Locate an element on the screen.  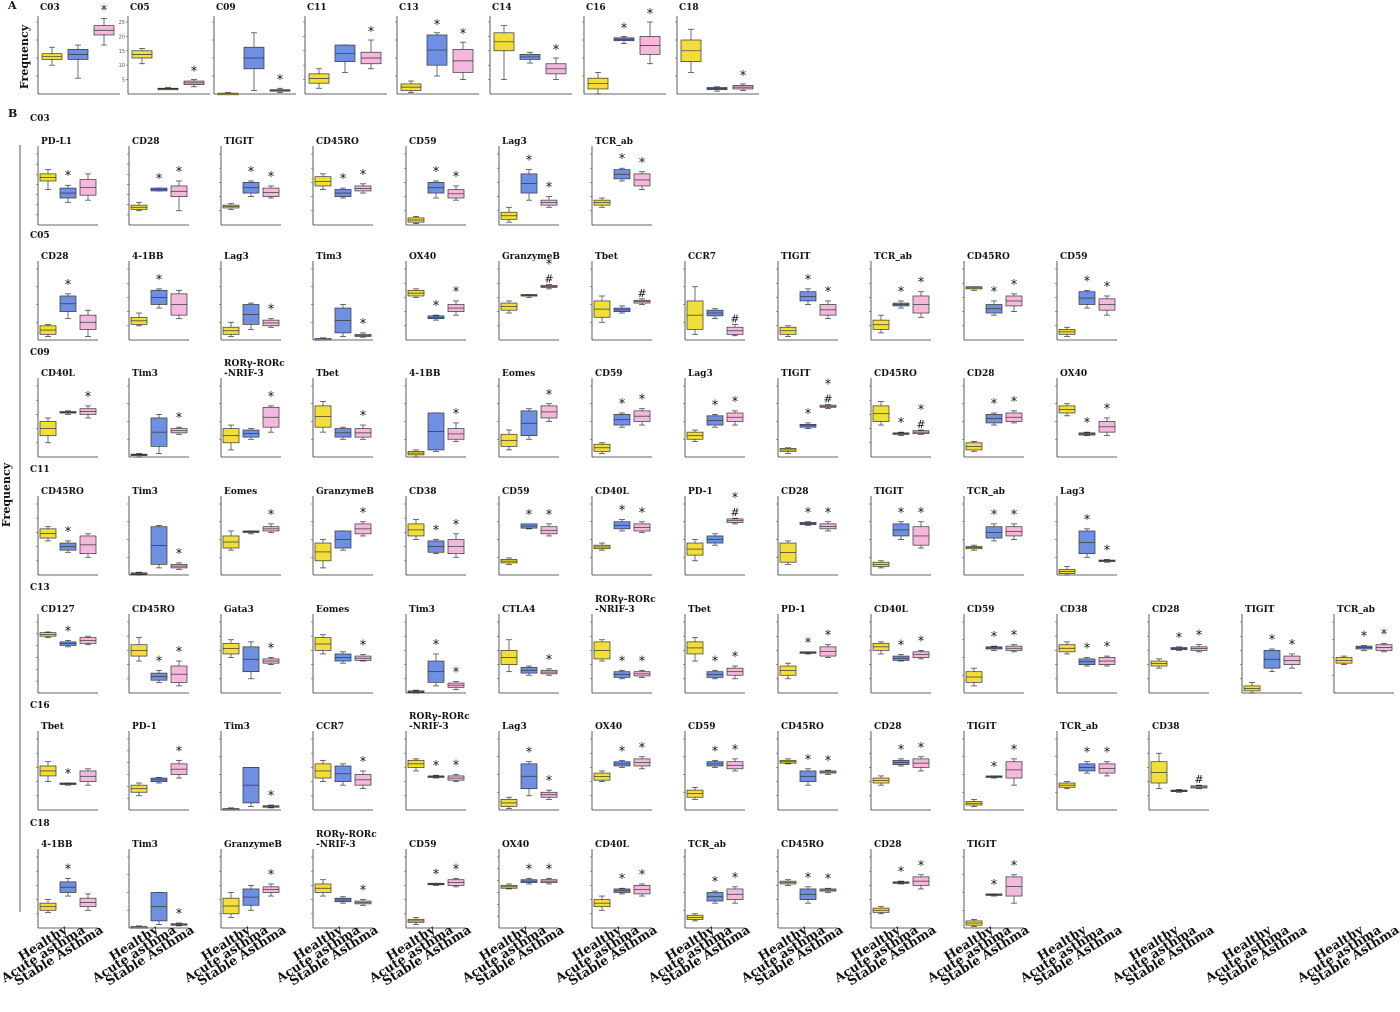
panel-C03-CD59: CD59 * * is located at coordinates (435, 181).